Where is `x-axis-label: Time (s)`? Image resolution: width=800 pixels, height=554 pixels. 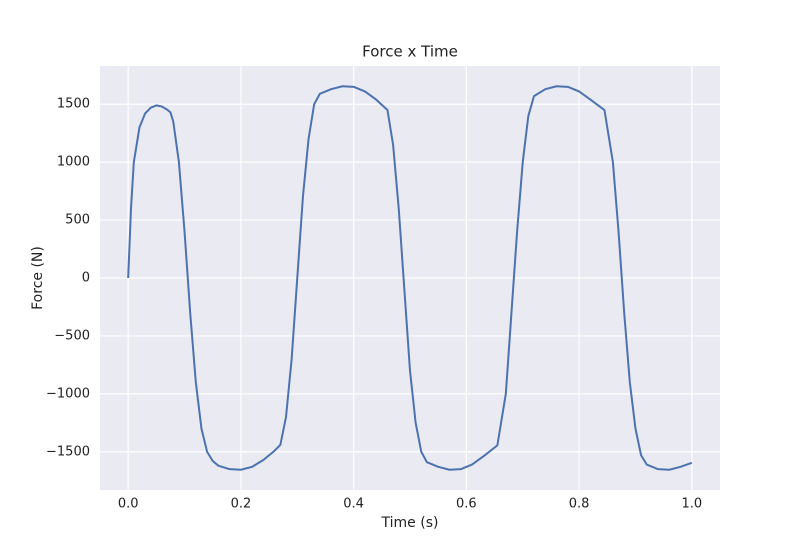
x-axis-label: Time (s) is located at coordinates (410, 523).